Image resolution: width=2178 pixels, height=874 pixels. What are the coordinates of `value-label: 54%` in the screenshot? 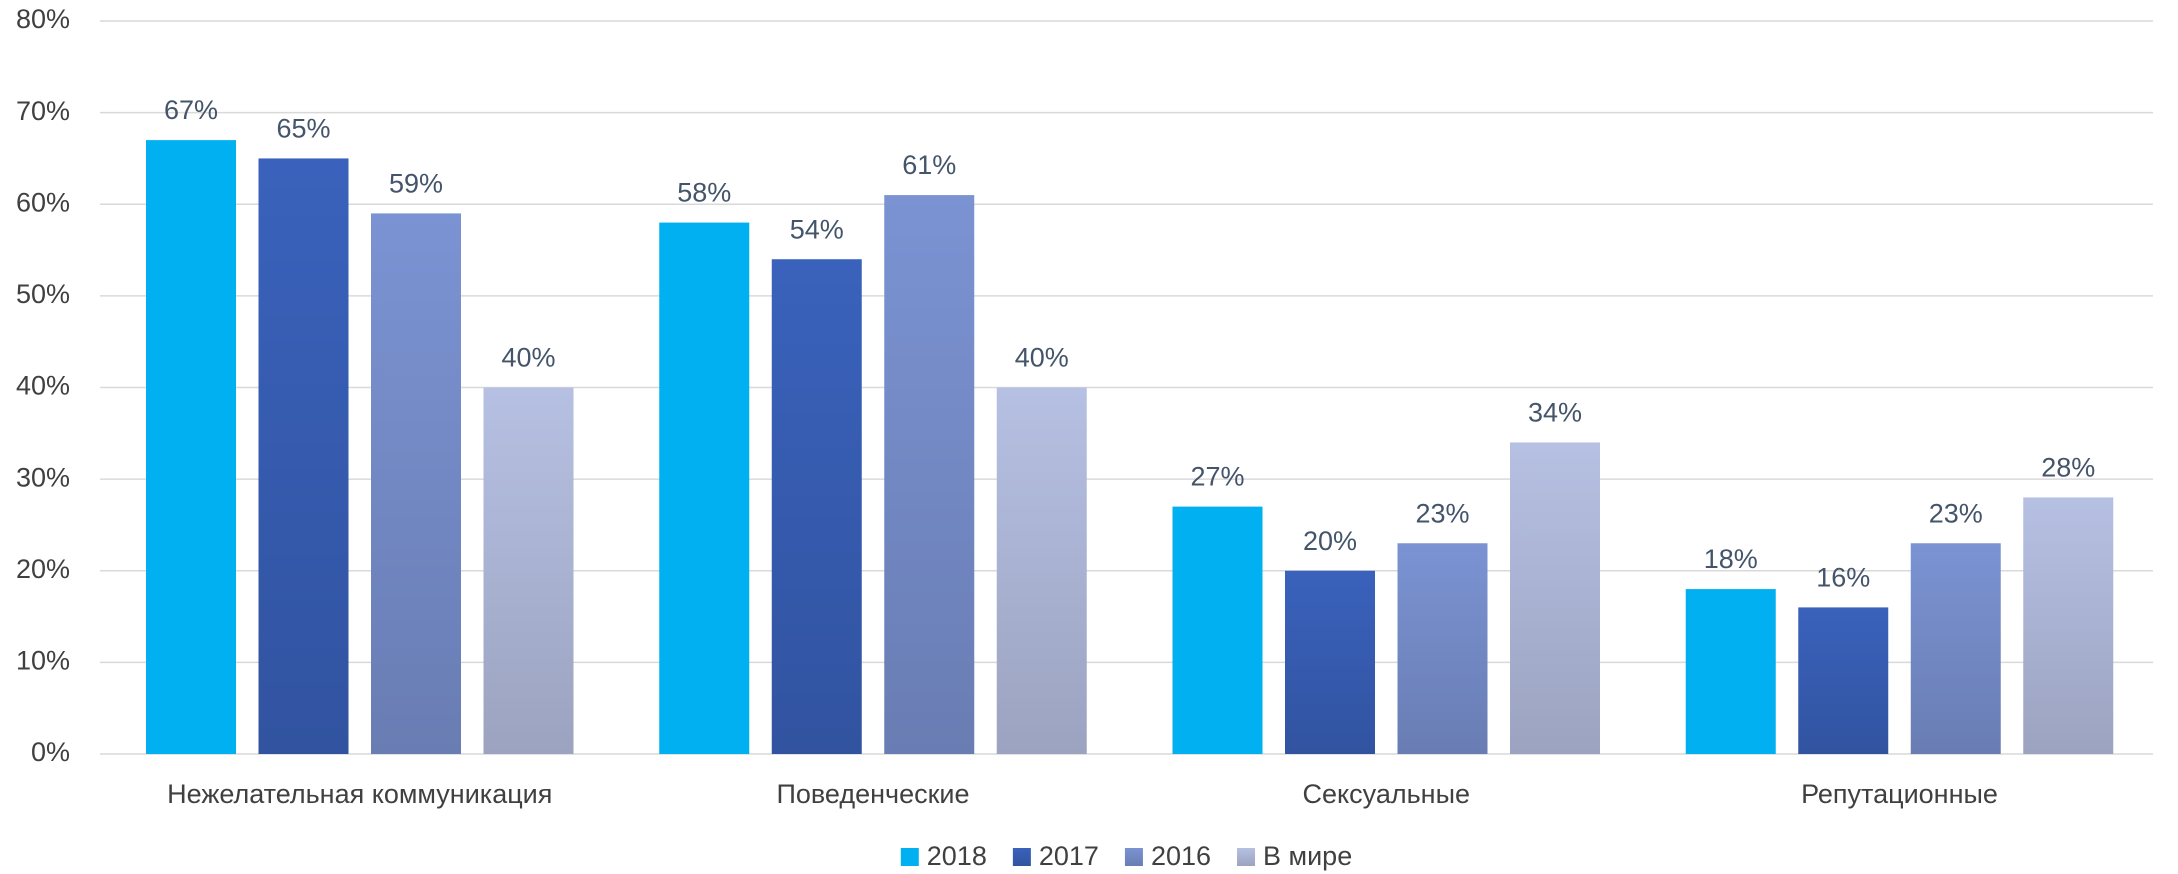 It's located at (817, 229).